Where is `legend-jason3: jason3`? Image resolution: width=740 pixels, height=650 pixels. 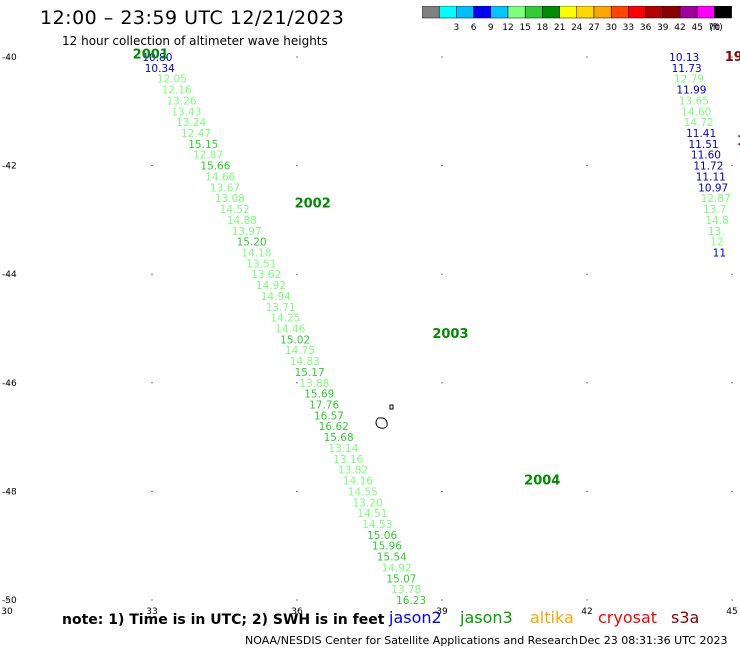 legend-jason3: jason3 is located at coordinates (486, 617).